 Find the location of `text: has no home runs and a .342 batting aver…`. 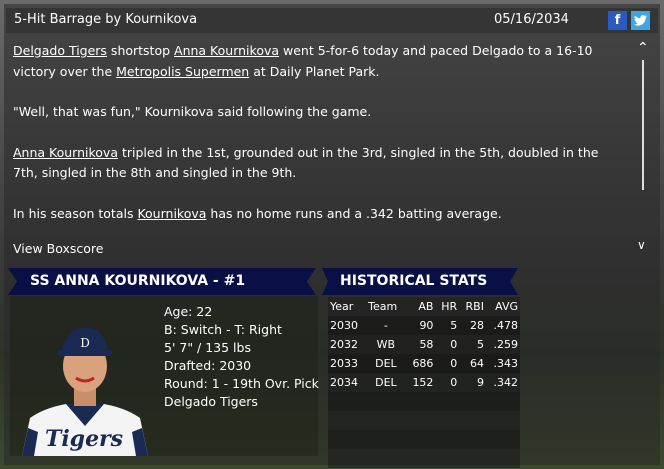

text: has no home runs and a .342 batting aver… is located at coordinates (354, 213).